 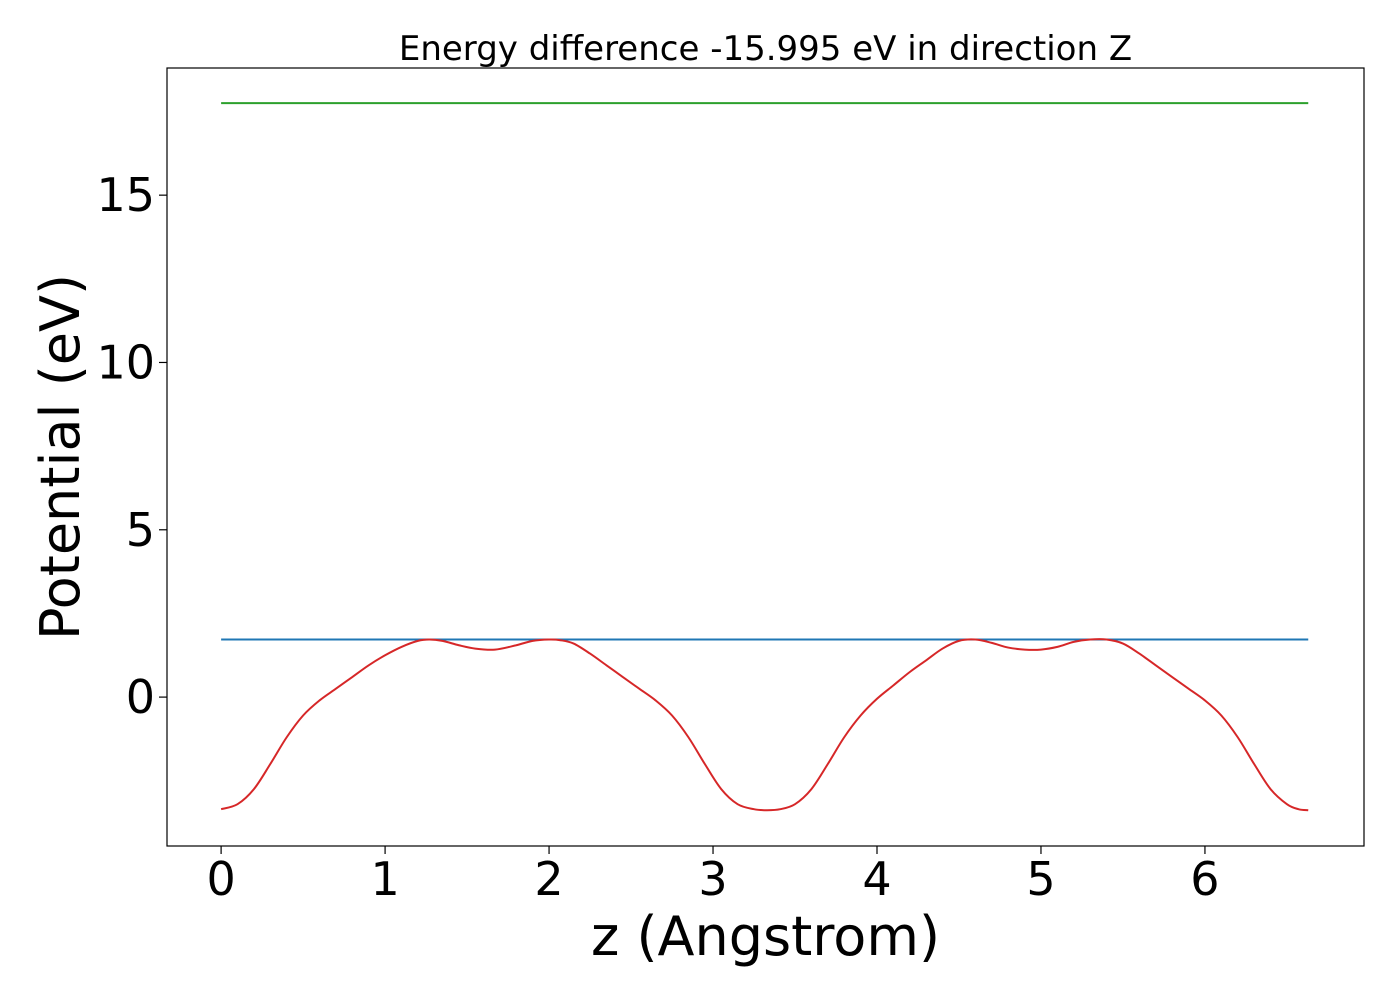 I want to click on y-tick-label: 5, so click(x=140, y=530).